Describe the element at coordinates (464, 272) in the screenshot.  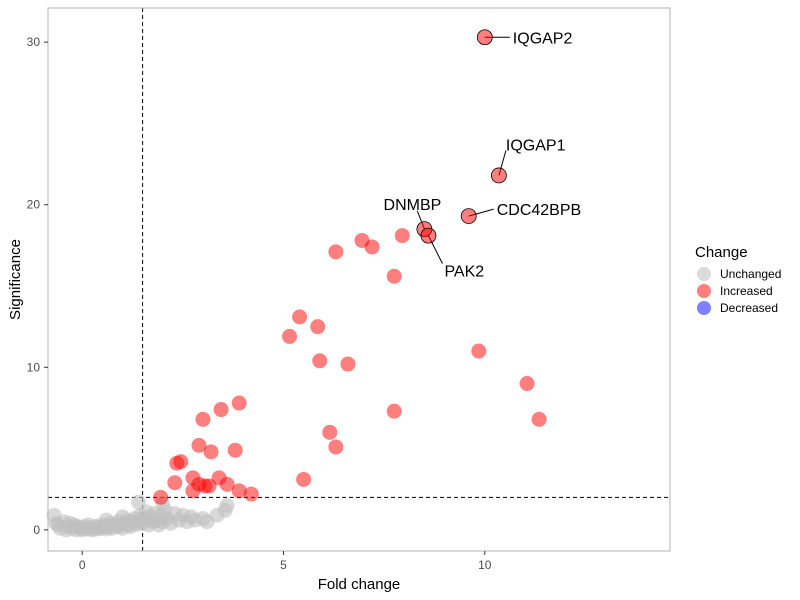
I see `point-label: PAK2` at that location.